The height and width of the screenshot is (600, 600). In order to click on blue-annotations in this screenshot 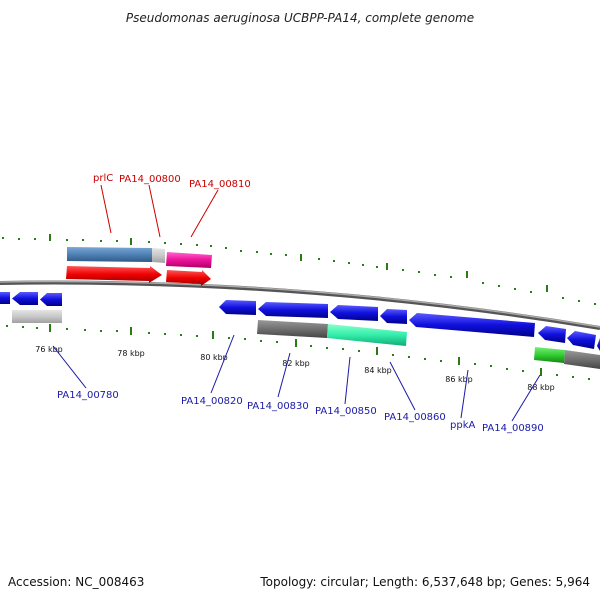, I will do `click(296, 378)`.